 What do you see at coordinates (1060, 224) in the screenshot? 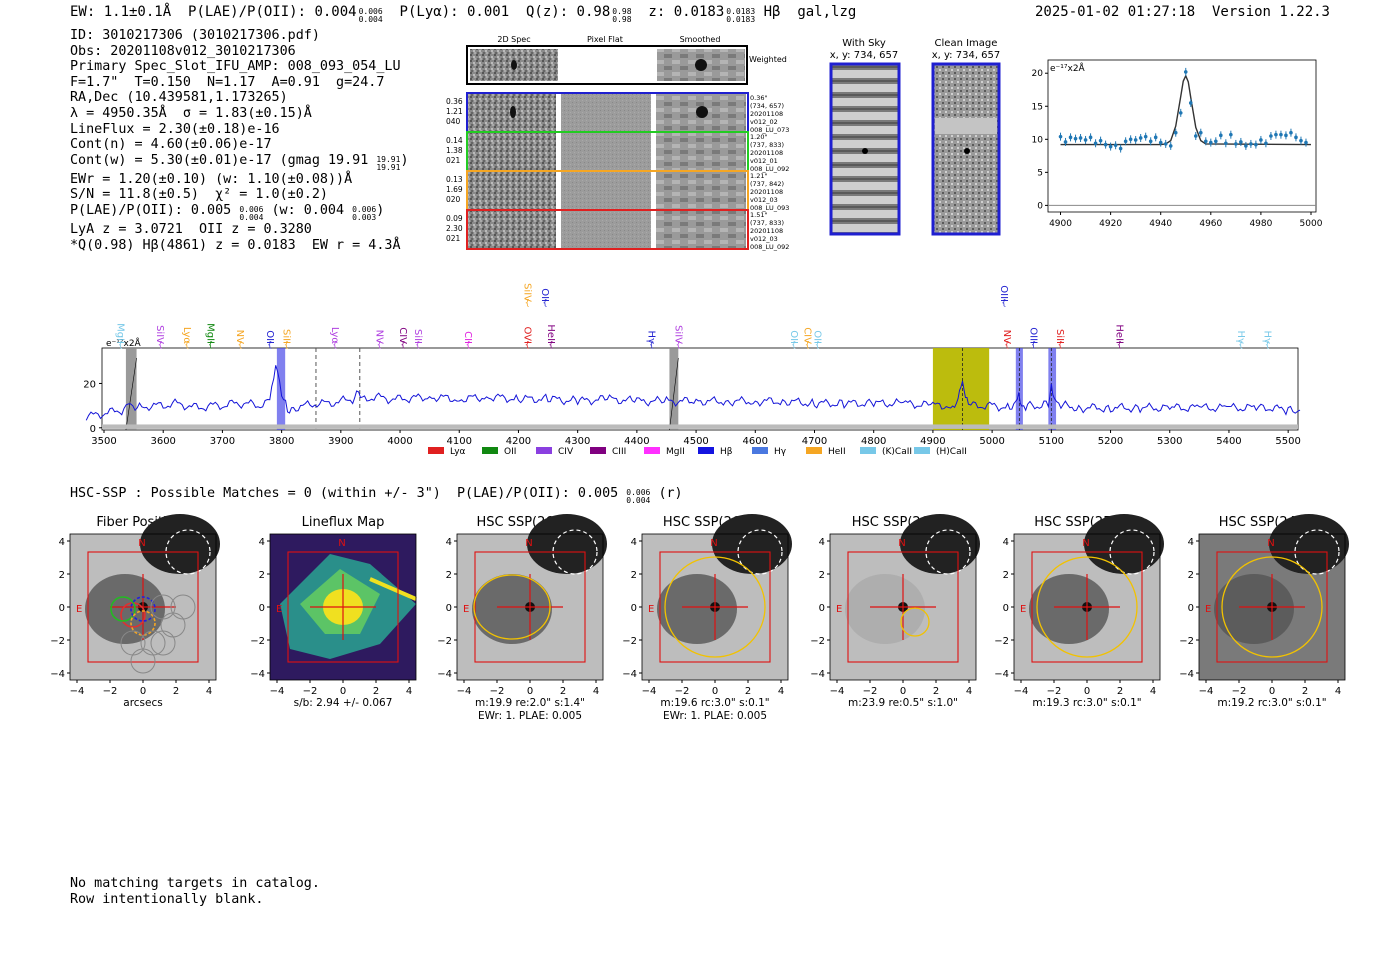
I see `zoom-xtick-label: 4900` at bounding box center [1060, 224].